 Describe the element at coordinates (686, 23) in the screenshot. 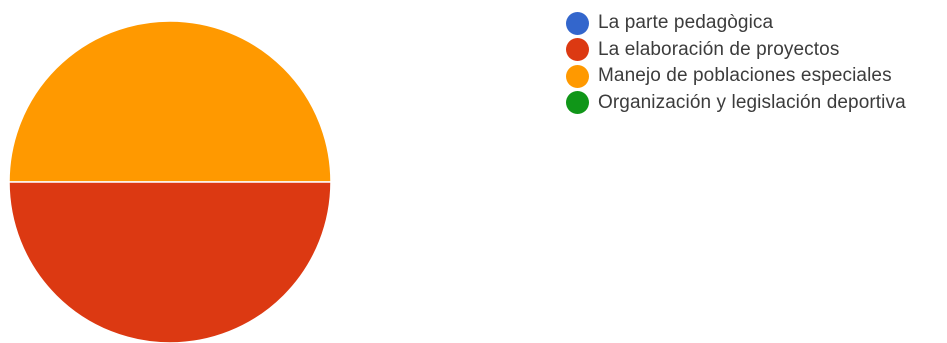

I see `legend-label: La parte pedagògica` at that location.